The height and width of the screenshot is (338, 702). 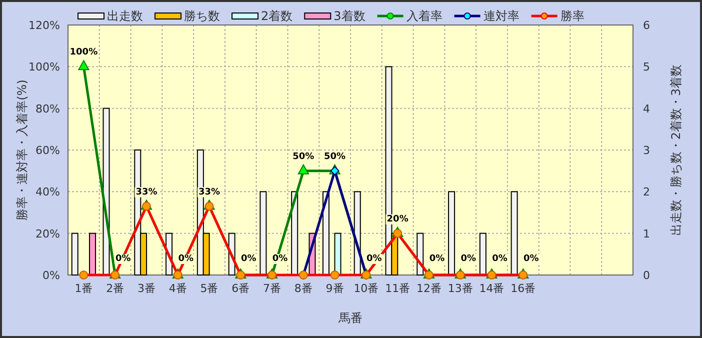 I want to click on y2-tick-label: 3, so click(x=646, y=150).